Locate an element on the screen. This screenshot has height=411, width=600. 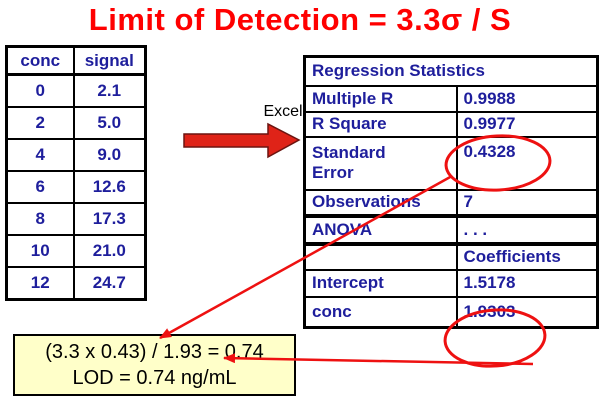
stat-value: 0.9977 is located at coordinates (527, 124).